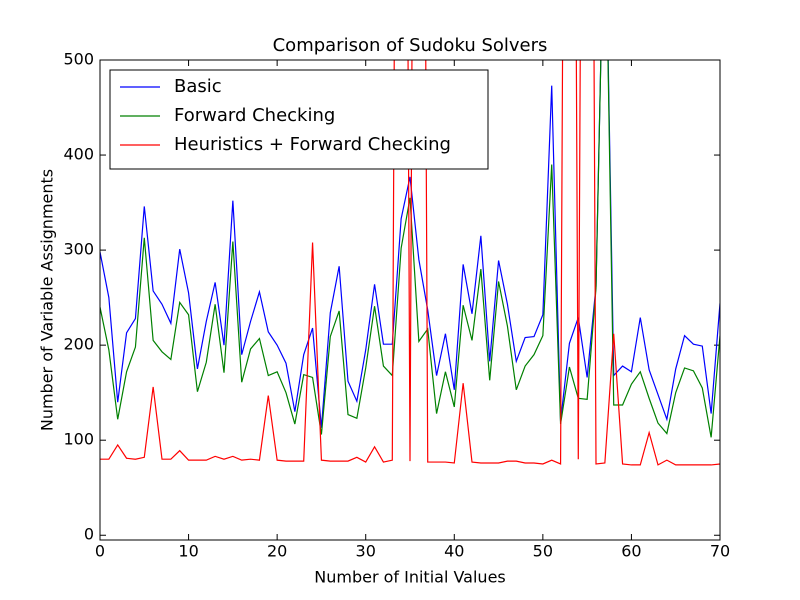 The width and height of the screenshot is (800, 600). Describe the element at coordinates (78, 59) in the screenshot. I see `y-tick-label: 500` at that location.